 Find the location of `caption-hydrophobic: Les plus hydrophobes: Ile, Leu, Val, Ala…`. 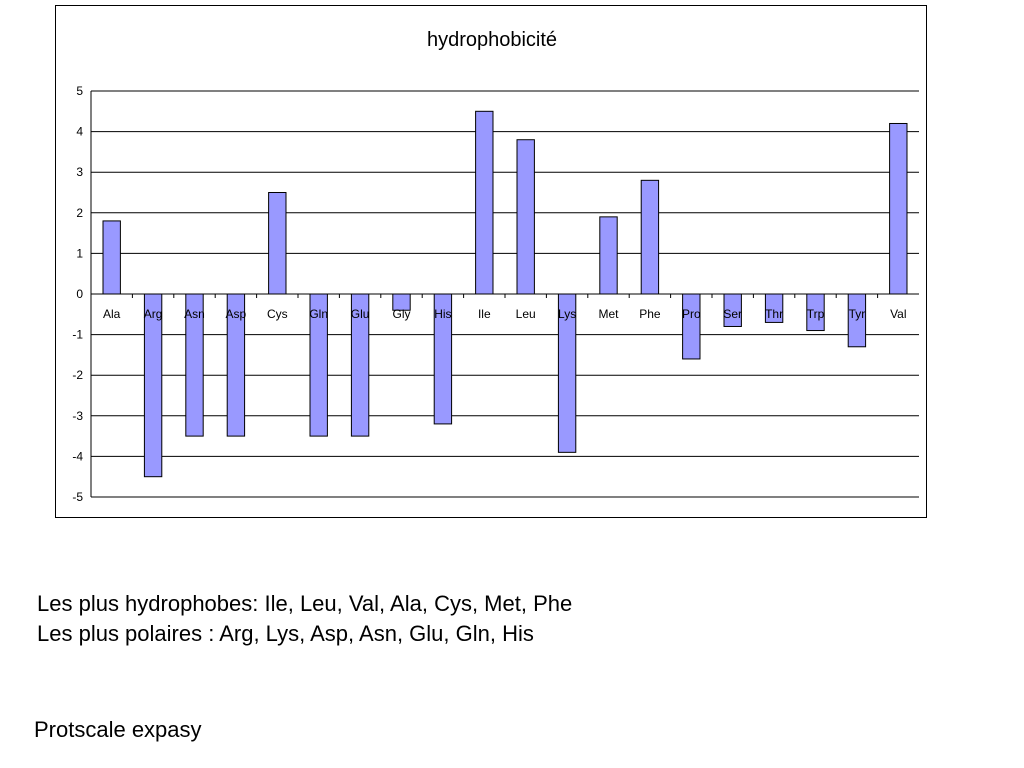

caption-hydrophobic: Les plus hydrophobes: Ile, Leu, Val, Ala… is located at coordinates (305, 603).